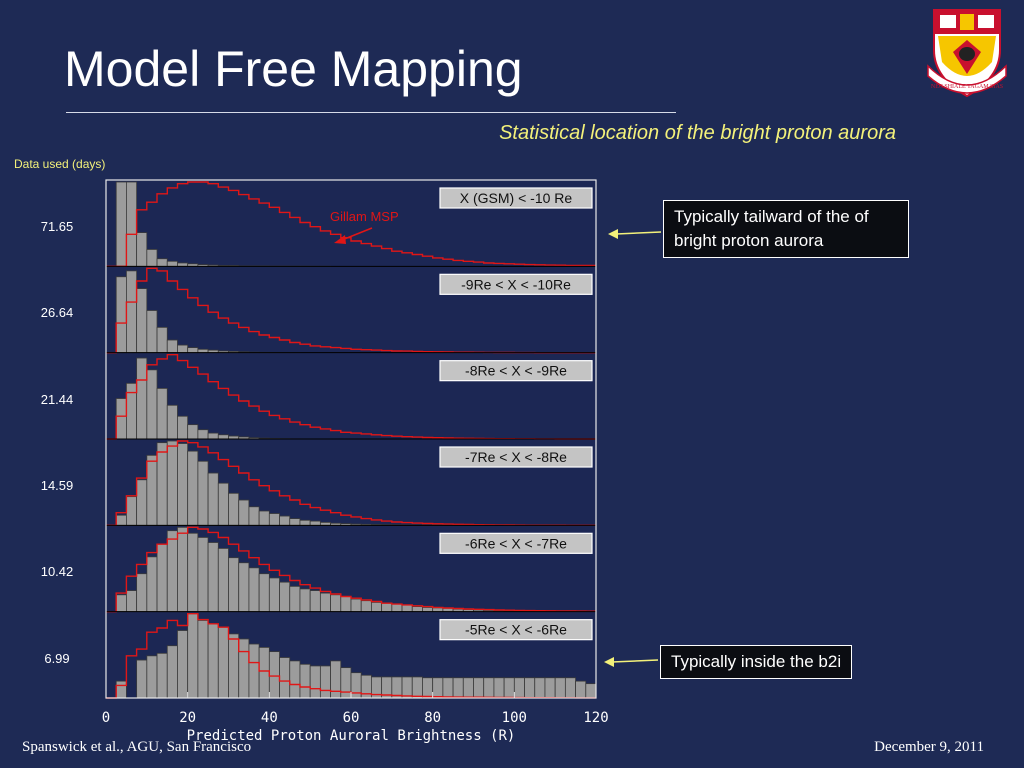 This screenshot has width=1024, height=768. Describe the element at coordinates (340, 239) in the screenshot. I see `gillam-msp-arrowhead` at that location.